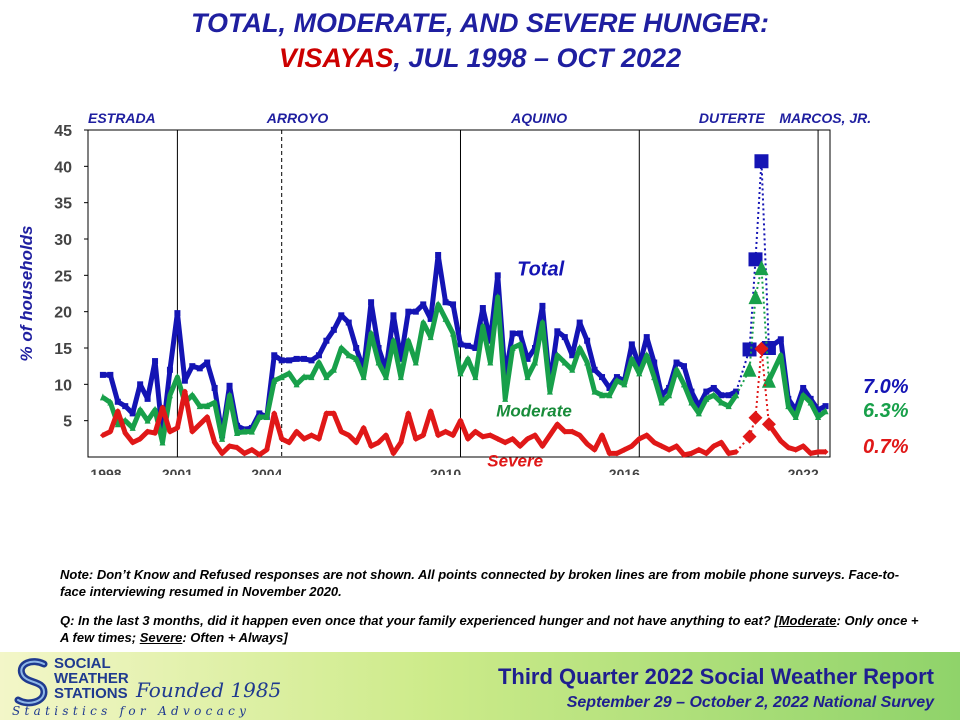 This screenshot has height=720, width=960. I want to click on final-value-severe: 0.7%, so click(886, 447).